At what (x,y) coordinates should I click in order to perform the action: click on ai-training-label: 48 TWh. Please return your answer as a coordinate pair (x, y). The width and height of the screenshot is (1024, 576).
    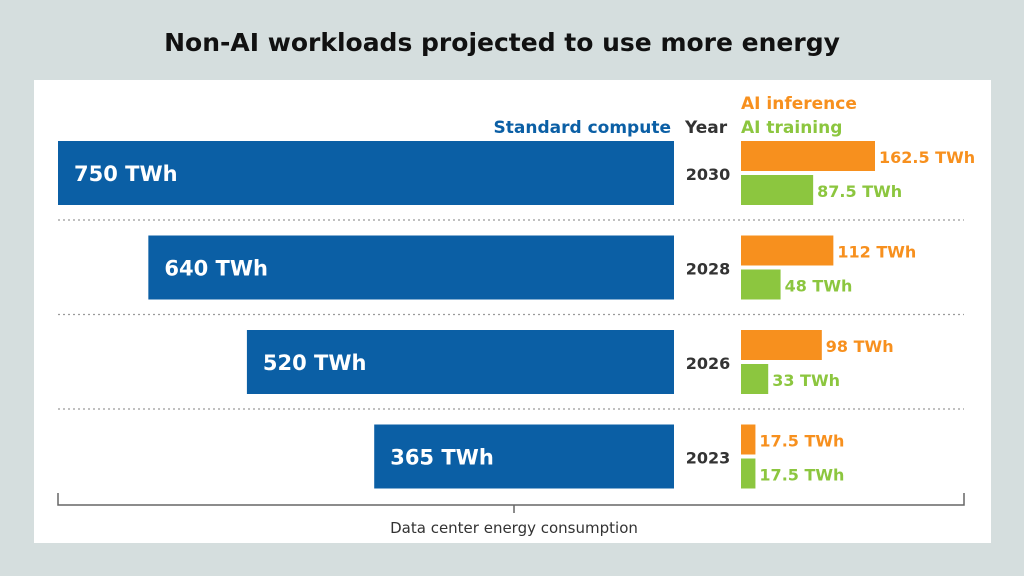
    Looking at the image, I should click on (819, 286).